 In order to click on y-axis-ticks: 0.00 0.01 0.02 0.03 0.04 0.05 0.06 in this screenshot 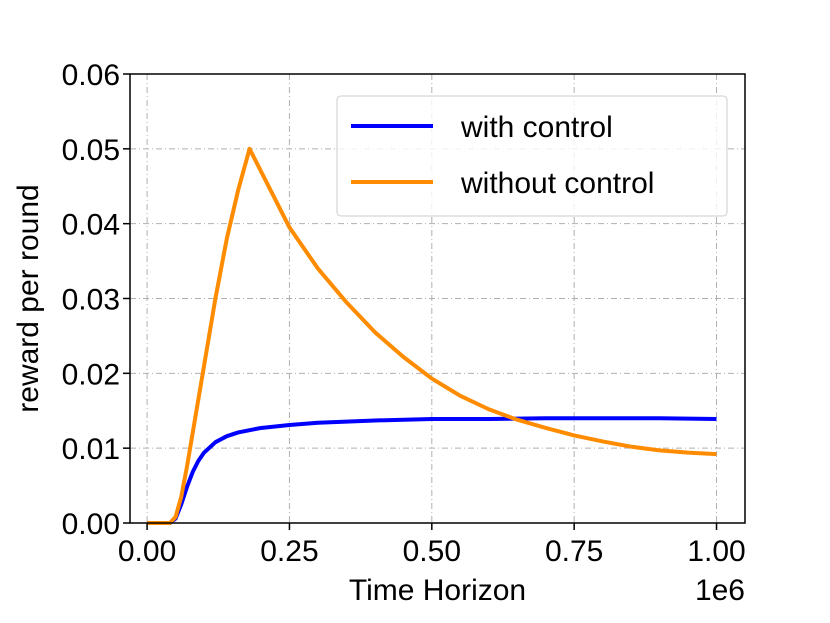, I will do `click(96, 300)`.